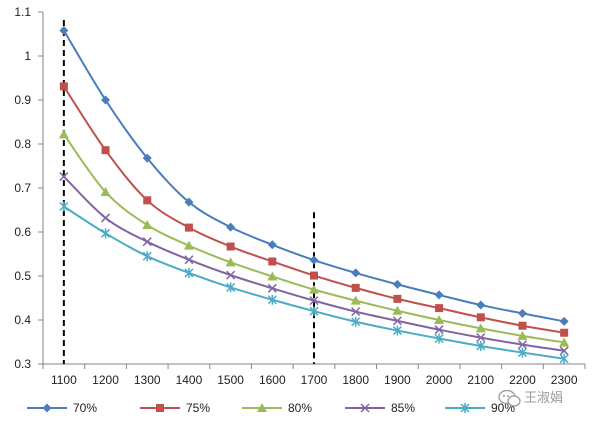  Describe the element at coordinates (522, 380) in the screenshot. I see `x-tick-label: 2200` at that location.